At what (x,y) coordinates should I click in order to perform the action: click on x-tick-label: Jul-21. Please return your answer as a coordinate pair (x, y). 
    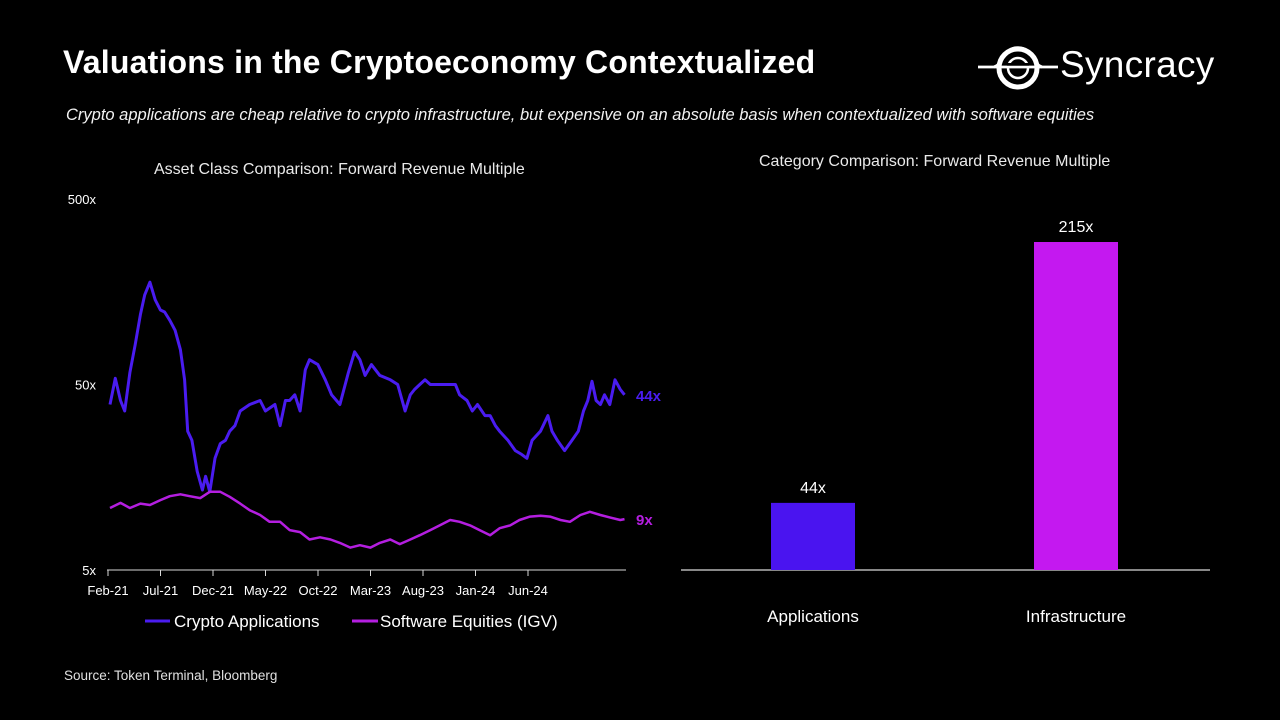
    Looking at the image, I should click on (160, 590).